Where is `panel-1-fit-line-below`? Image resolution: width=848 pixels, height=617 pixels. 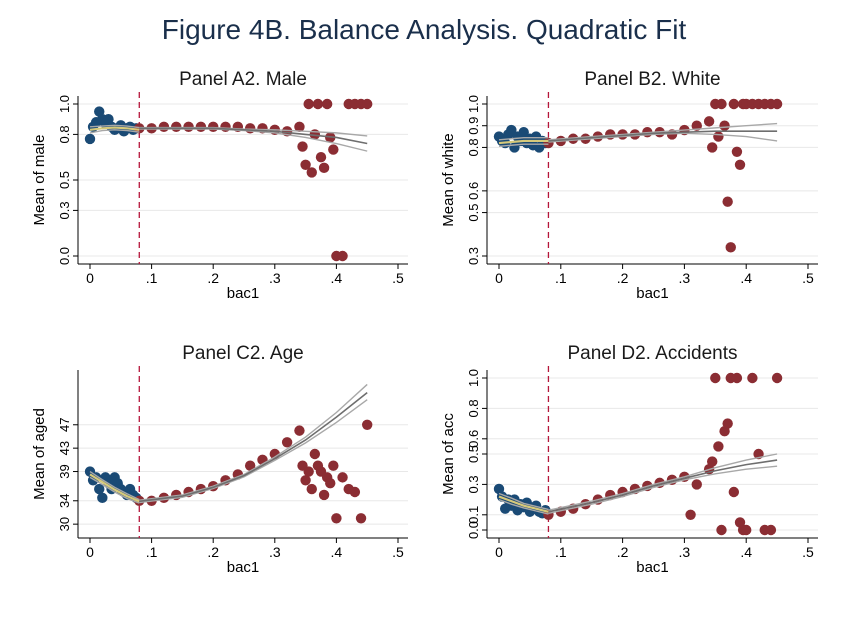
panel-1-fit-line-below is located at coordinates (114, 128).